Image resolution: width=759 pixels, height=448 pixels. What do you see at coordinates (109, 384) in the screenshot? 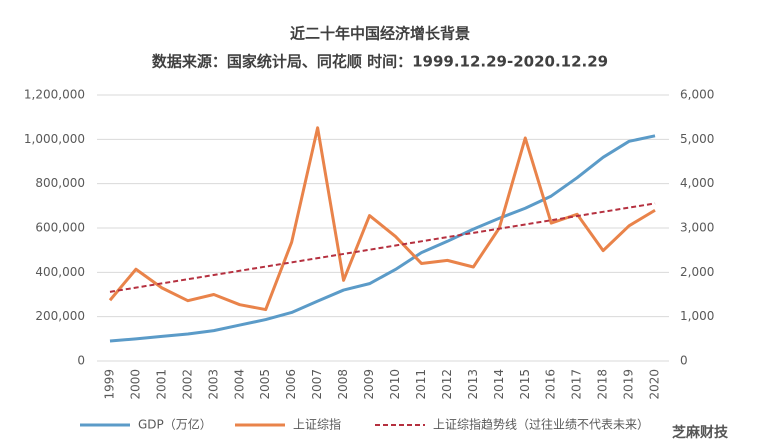
I see `x-tick-label: 1999` at bounding box center [109, 384].